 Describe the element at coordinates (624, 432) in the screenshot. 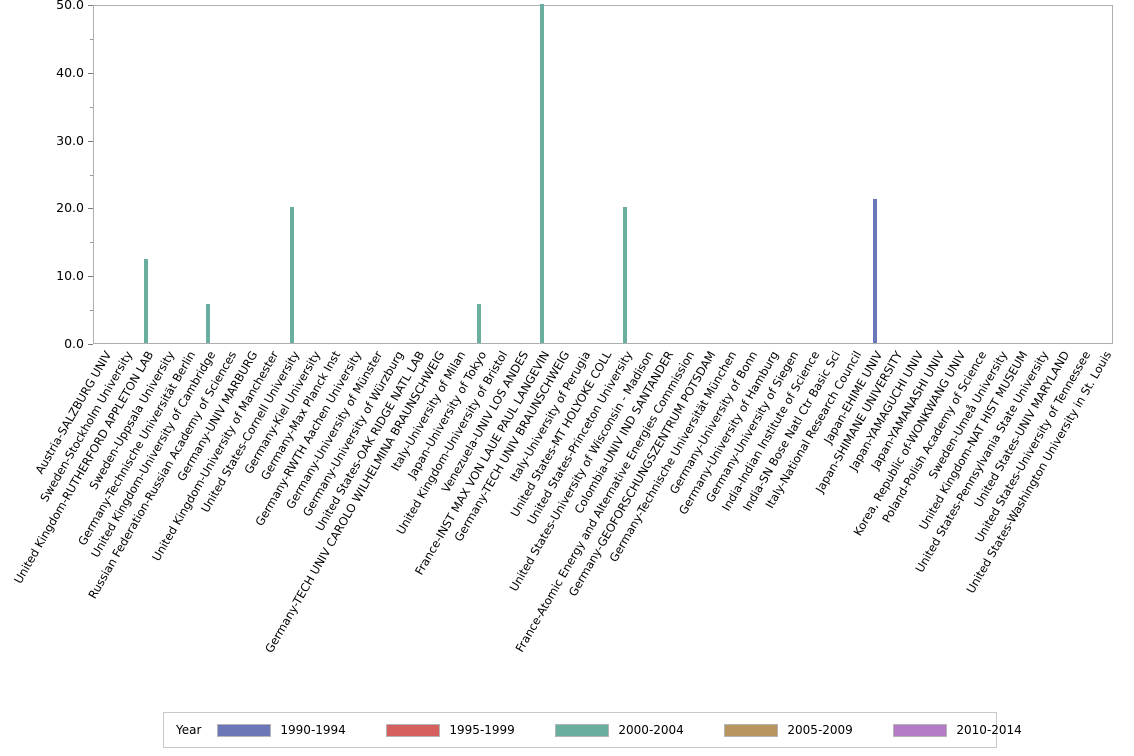

I see `x-axis-tick-label: Colombia-UNIV IND SANTANDER` at that location.